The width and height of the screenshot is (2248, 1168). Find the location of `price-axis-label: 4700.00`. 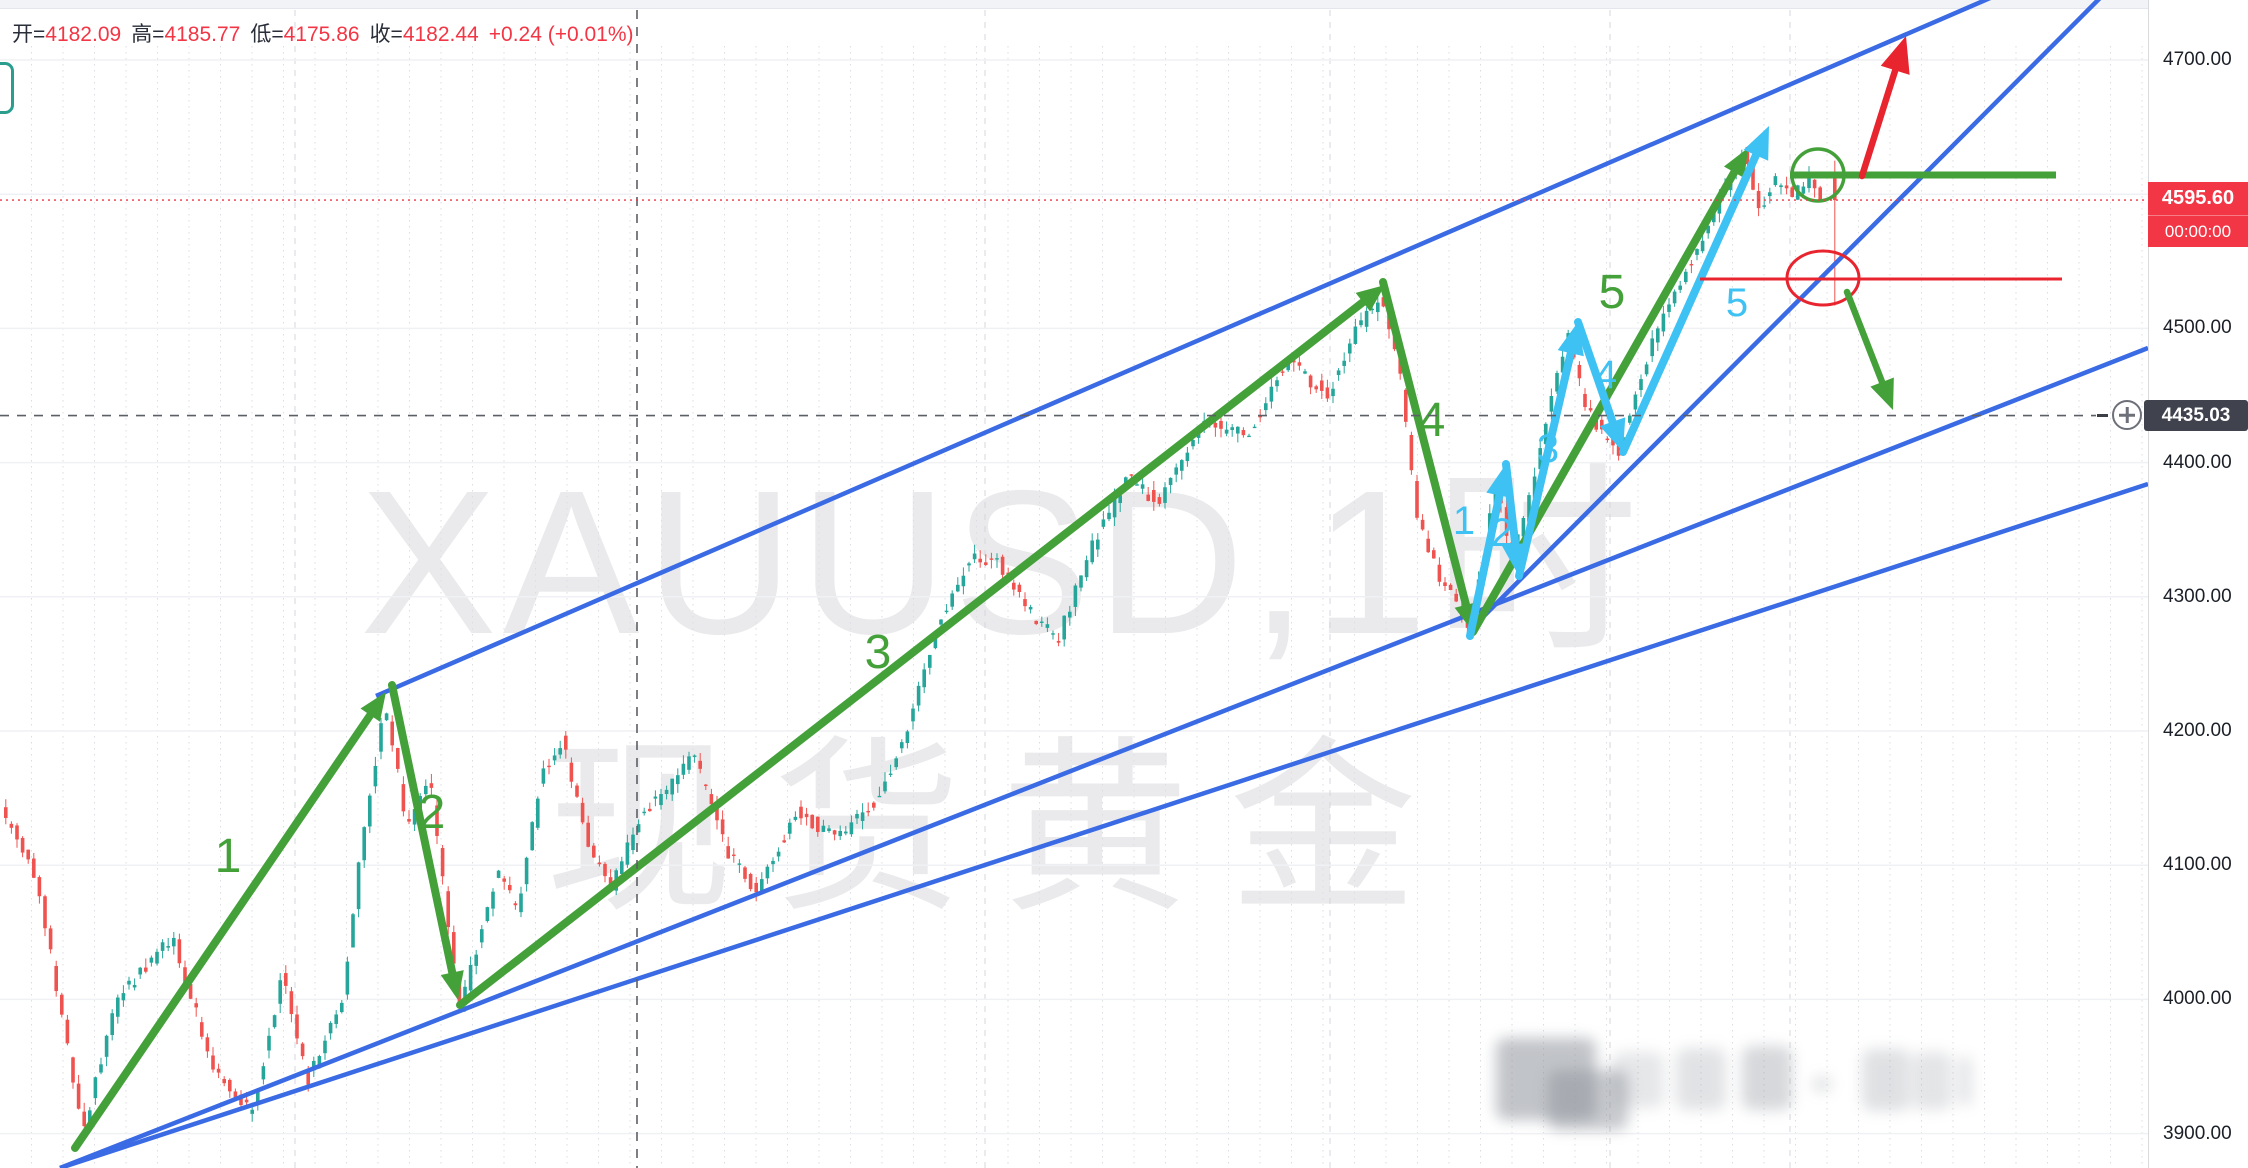

price-axis-label: 4700.00 is located at coordinates (2197, 59).